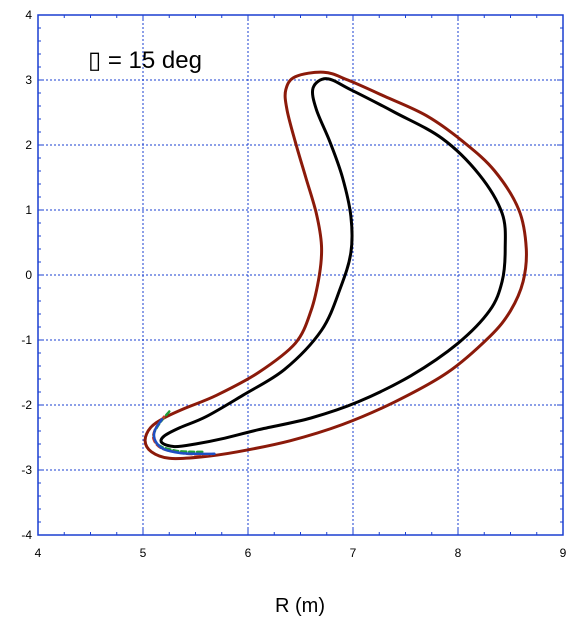  What do you see at coordinates (28, 210) in the screenshot?
I see `y-tick-label: 1` at bounding box center [28, 210].